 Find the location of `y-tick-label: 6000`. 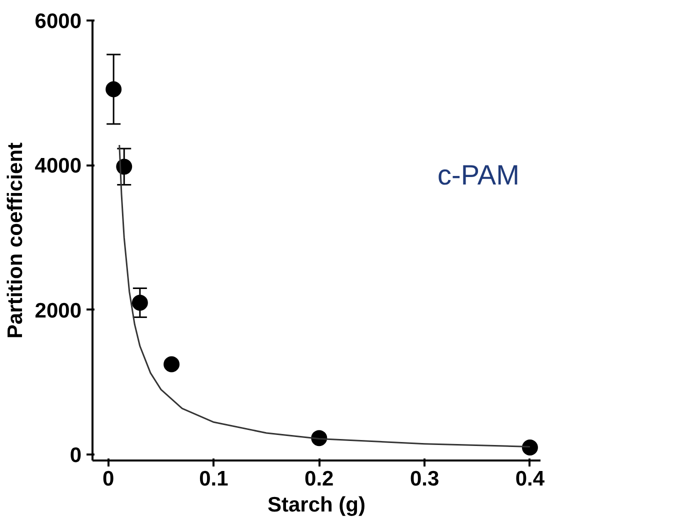

y-tick-label: 6000 is located at coordinates (58, 21).